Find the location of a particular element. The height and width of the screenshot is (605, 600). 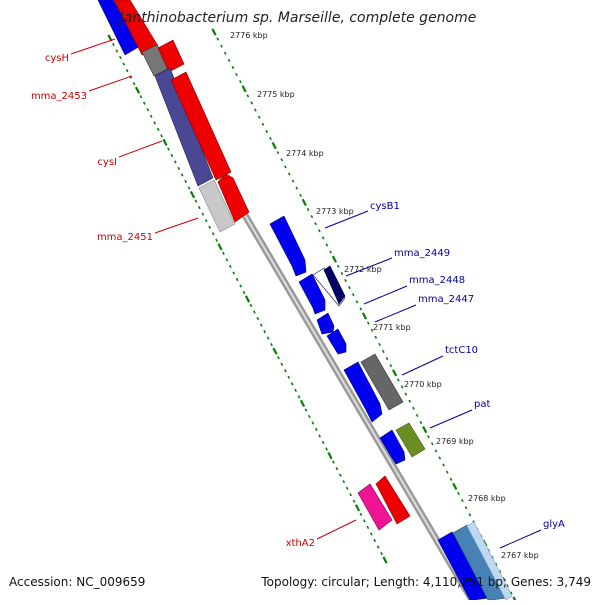

feature-mma_2451-red is located at coordinates (233, 198).